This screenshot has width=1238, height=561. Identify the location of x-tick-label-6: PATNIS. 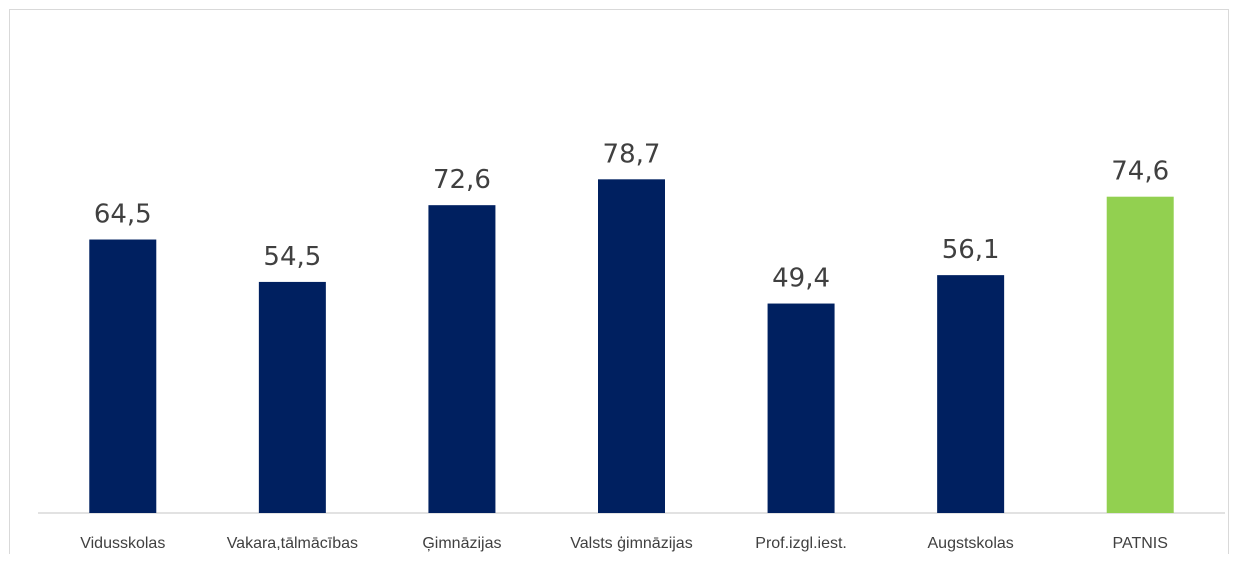
(1140, 543).